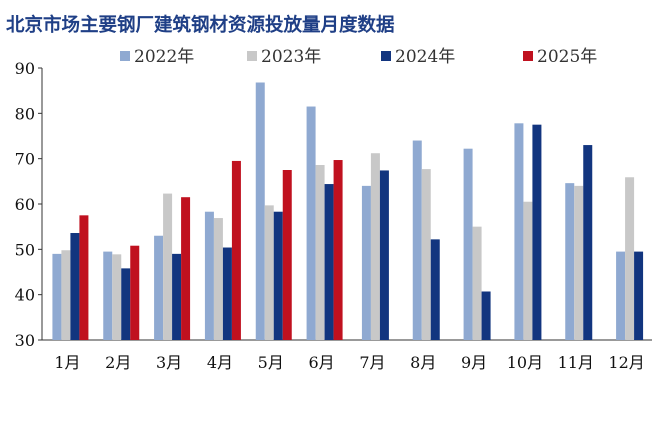 Image resolution: width=660 pixels, height=426 pixels. What do you see at coordinates (320, 252) in the screenshot?
I see `bar-2023年-6月` at bounding box center [320, 252].